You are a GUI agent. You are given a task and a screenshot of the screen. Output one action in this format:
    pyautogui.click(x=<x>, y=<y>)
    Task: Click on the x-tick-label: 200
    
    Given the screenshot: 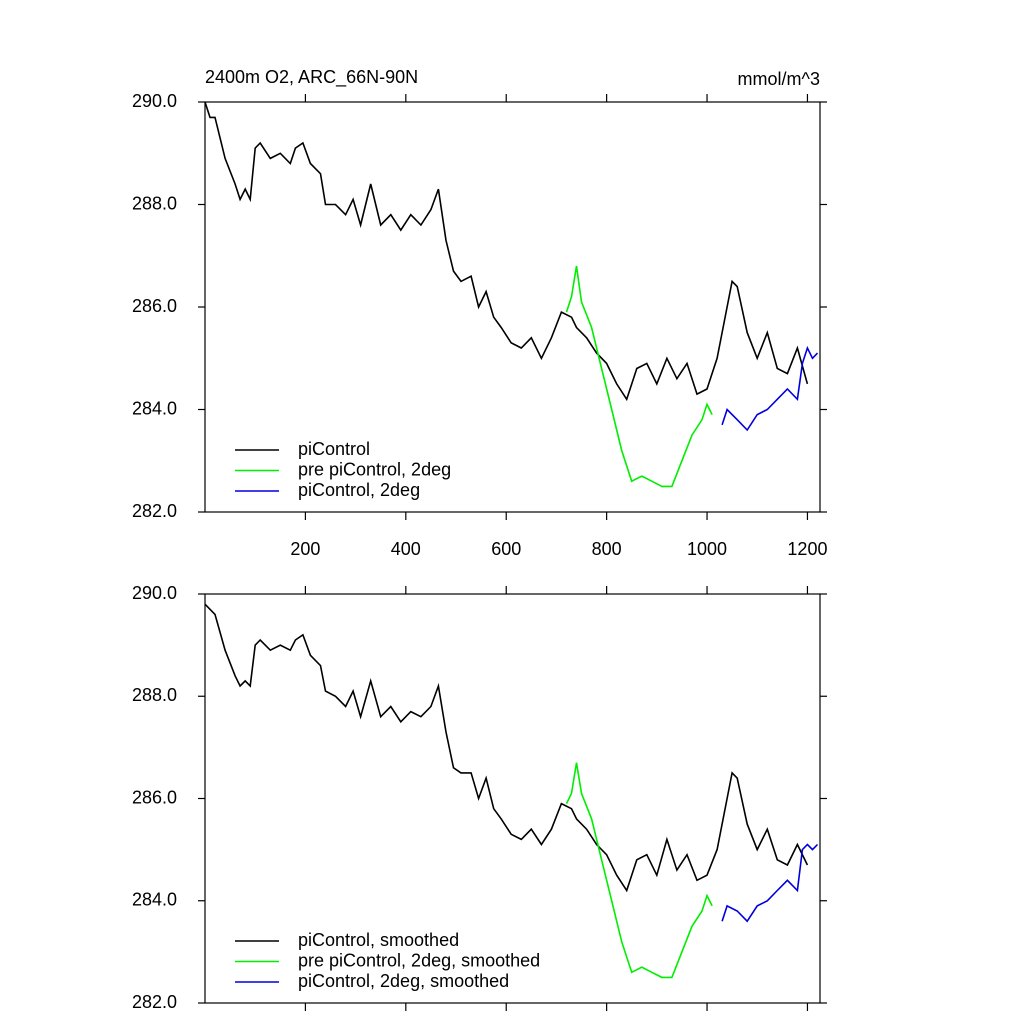 What is the action you would take?
    pyautogui.click(x=305, y=549)
    